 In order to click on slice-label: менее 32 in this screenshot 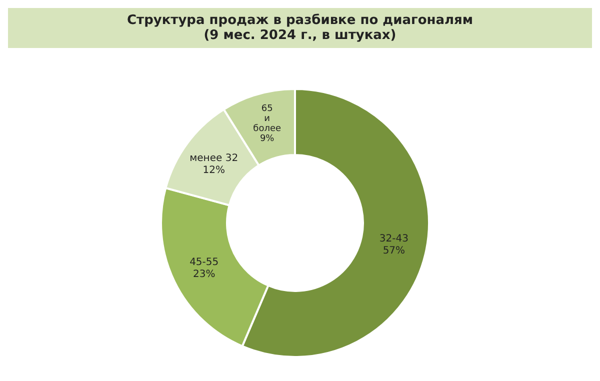, I will do `click(214, 158)`.